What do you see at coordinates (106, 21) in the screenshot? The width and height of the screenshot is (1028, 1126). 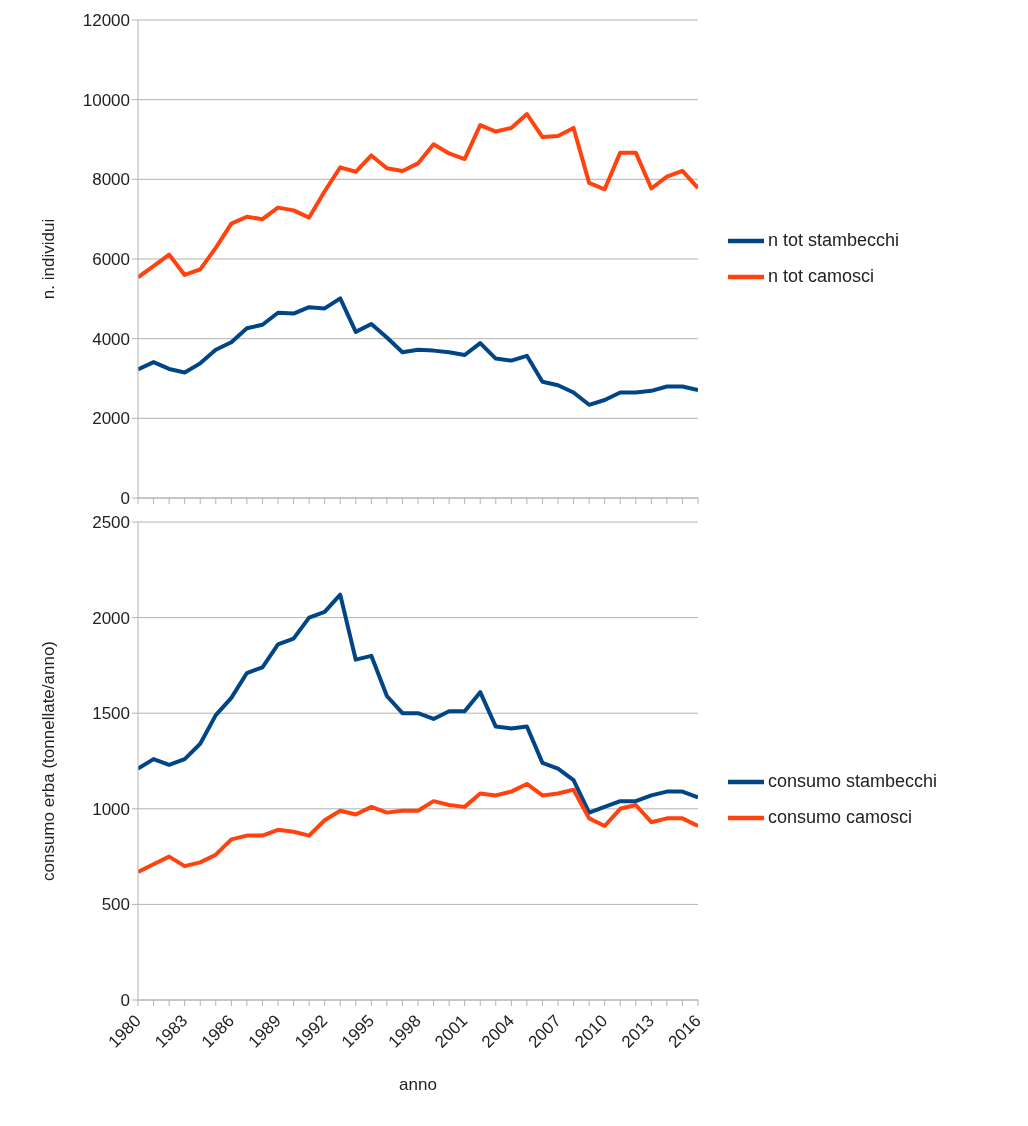 I see `y-tick-label: 12000` at bounding box center [106, 21].